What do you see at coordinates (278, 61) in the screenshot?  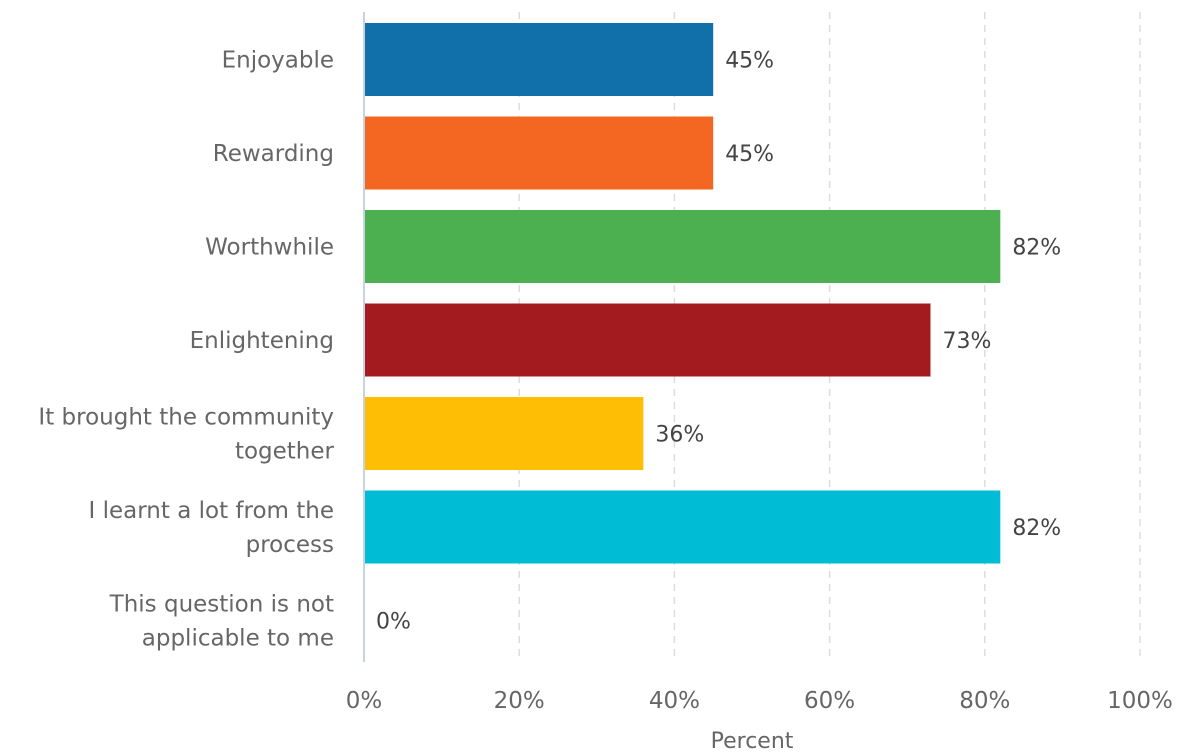 I see `category-label: Enjoyable` at bounding box center [278, 61].